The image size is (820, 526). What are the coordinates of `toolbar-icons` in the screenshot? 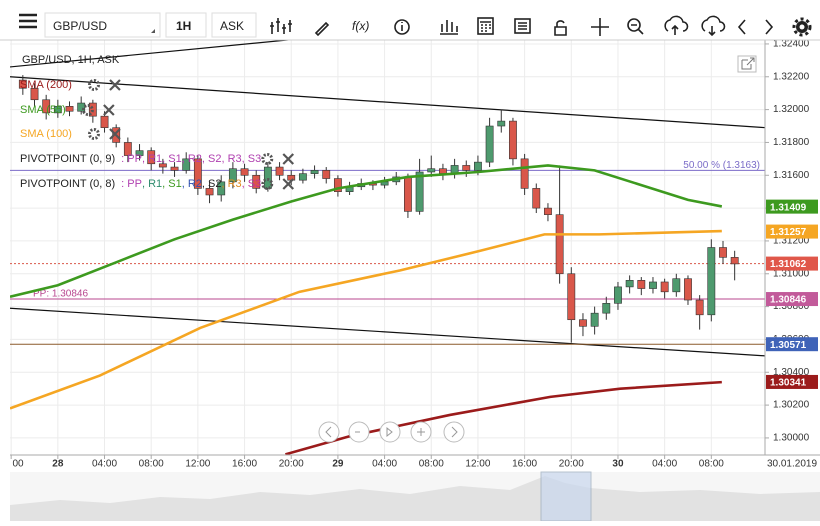 It's located at (522, 26).